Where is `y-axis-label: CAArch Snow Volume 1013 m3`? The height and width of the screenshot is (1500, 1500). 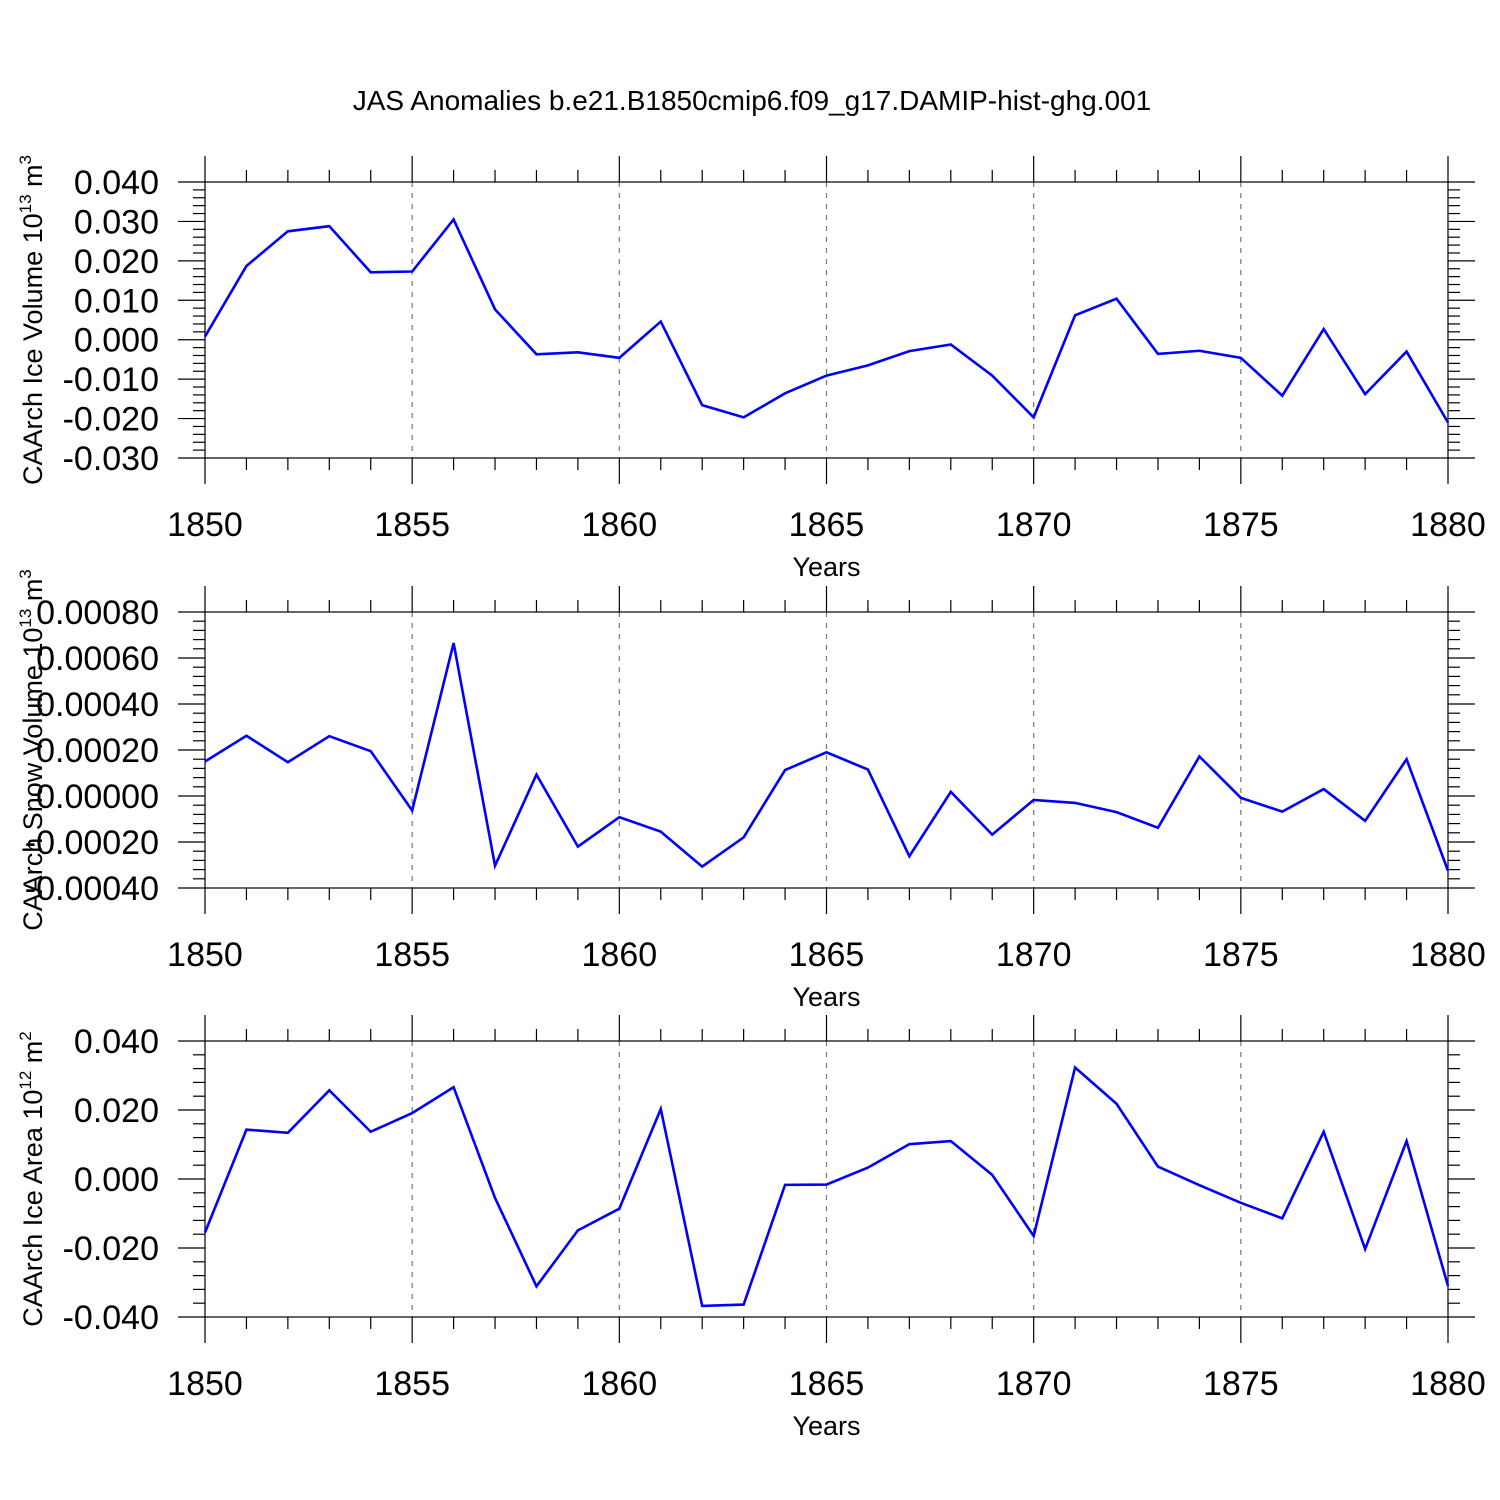
y-axis-label: CAArch Snow Volume 1013 m3 is located at coordinates (32, 750).